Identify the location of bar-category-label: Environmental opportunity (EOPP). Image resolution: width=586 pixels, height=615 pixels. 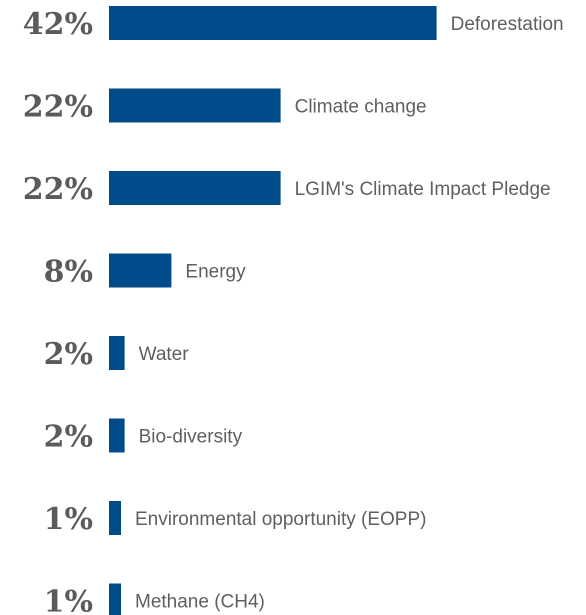
(280, 519).